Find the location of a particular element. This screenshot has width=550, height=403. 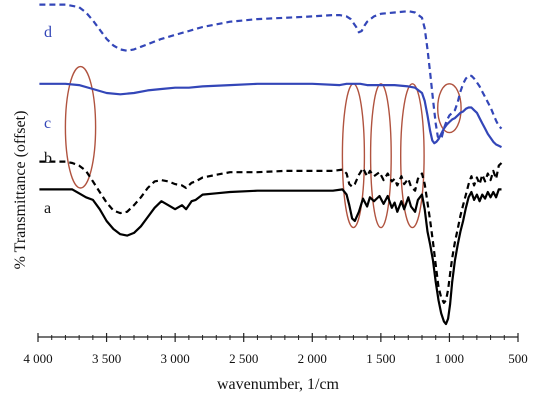

y-axis-title: % Transmittance (offset) is located at coordinates (20, 190).